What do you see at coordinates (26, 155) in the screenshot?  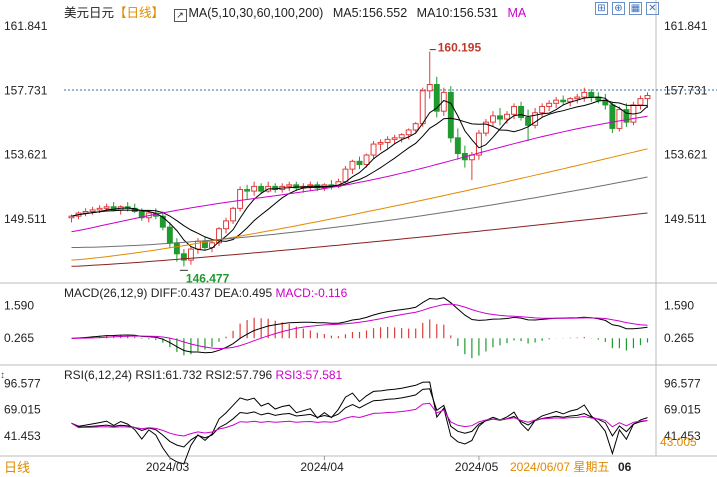 I see `price-axis-label-left: 153.621` at bounding box center [26, 155].